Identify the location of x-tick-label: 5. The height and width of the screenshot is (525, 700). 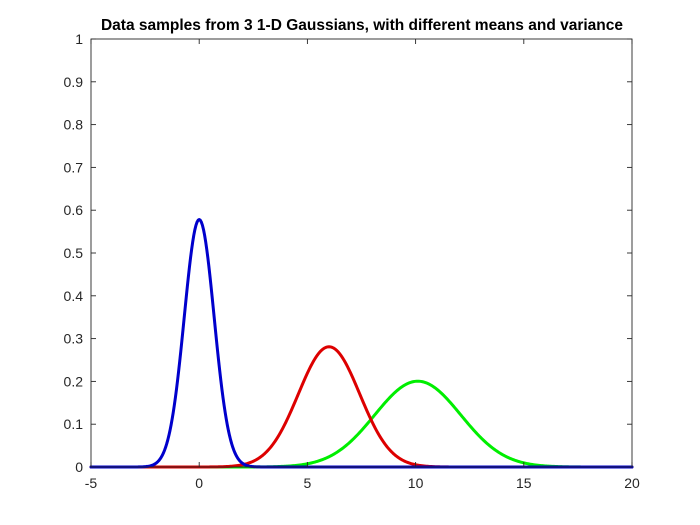
(308, 483).